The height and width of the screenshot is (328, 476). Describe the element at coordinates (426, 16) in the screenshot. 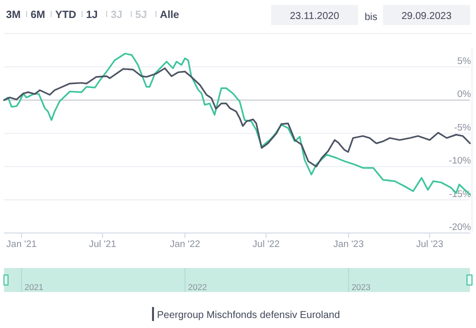

I see `text: 29.09.2023` at that location.